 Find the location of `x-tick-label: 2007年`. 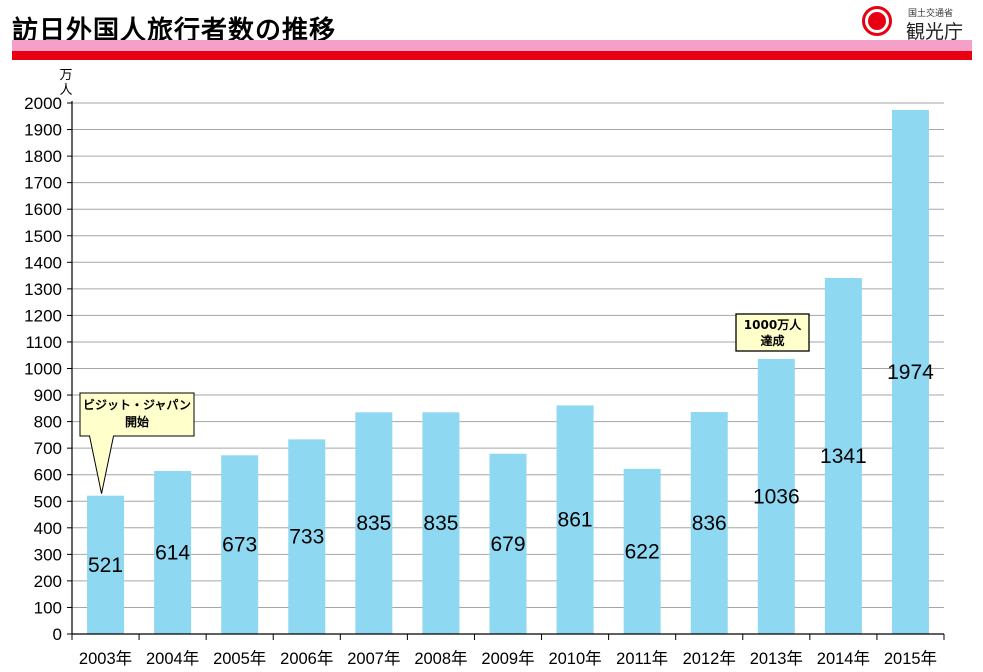

x-tick-label: 2007年 is located at coordinates (373, 658).